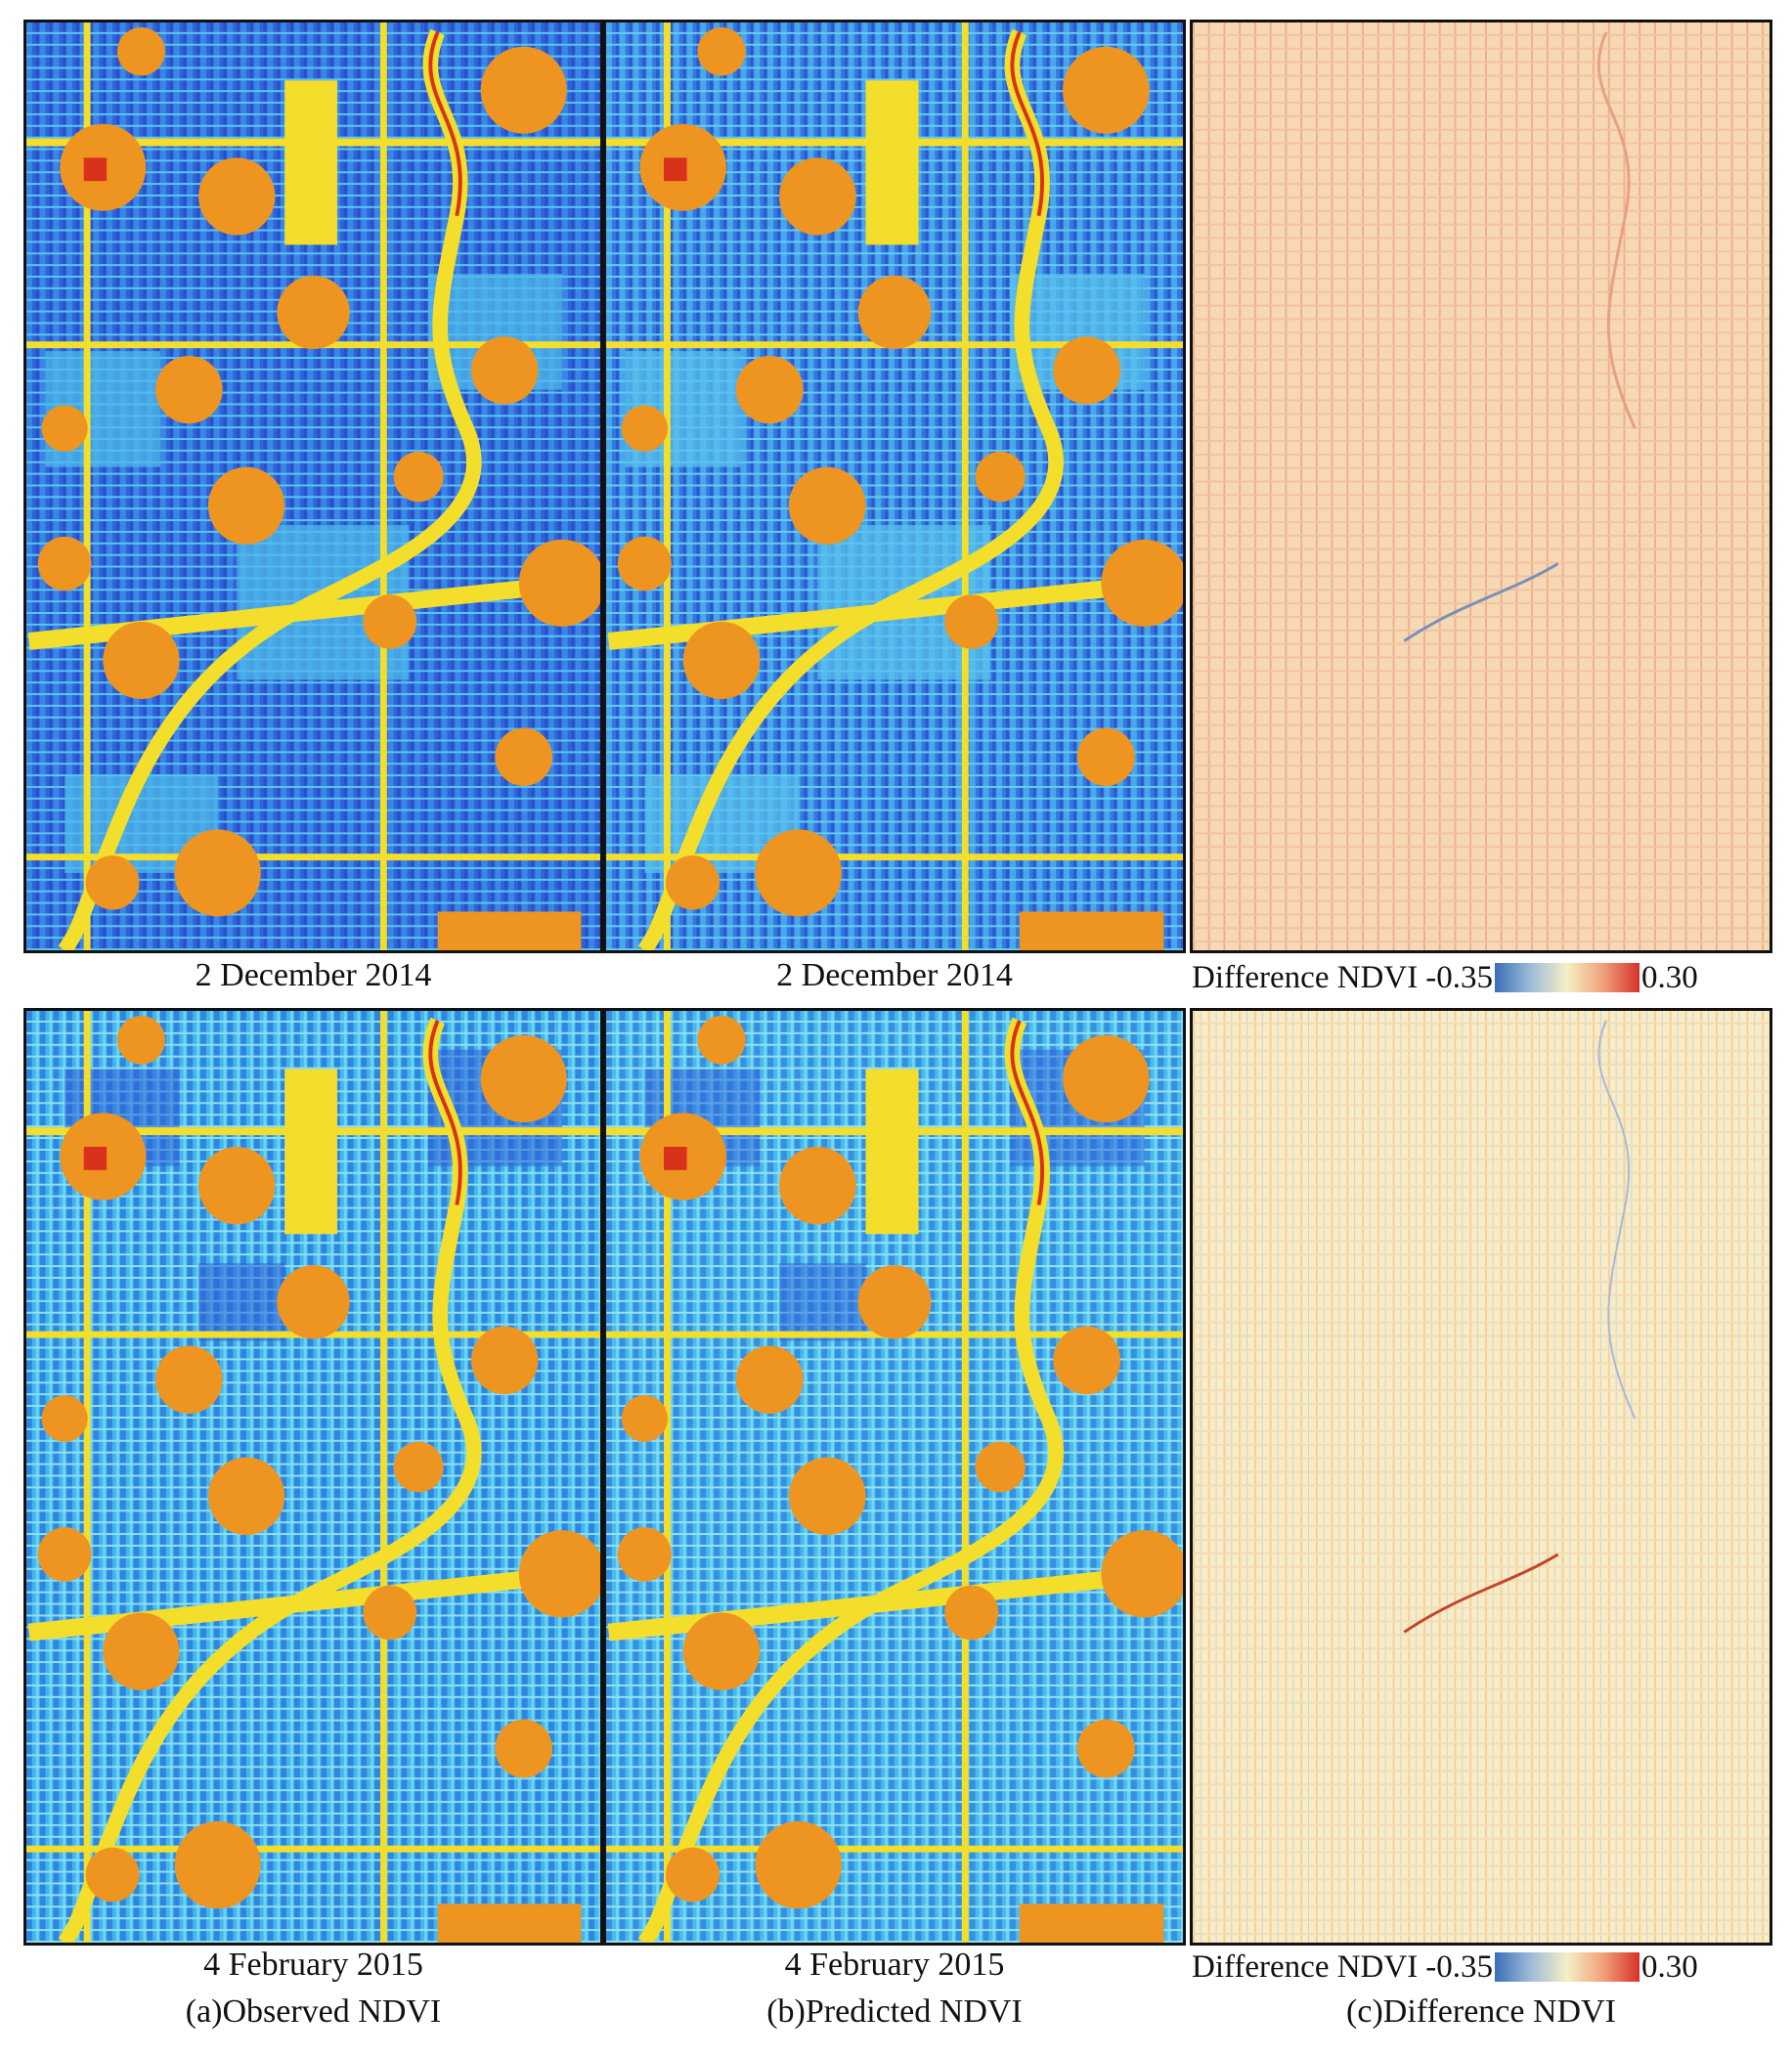 The height and width of the screenshot is (2057, 1792). Describe the element at coordinates (894, 2011) in the screenshot. I see `column-caption-predicted: (b)Predicted NDVI` at that location.